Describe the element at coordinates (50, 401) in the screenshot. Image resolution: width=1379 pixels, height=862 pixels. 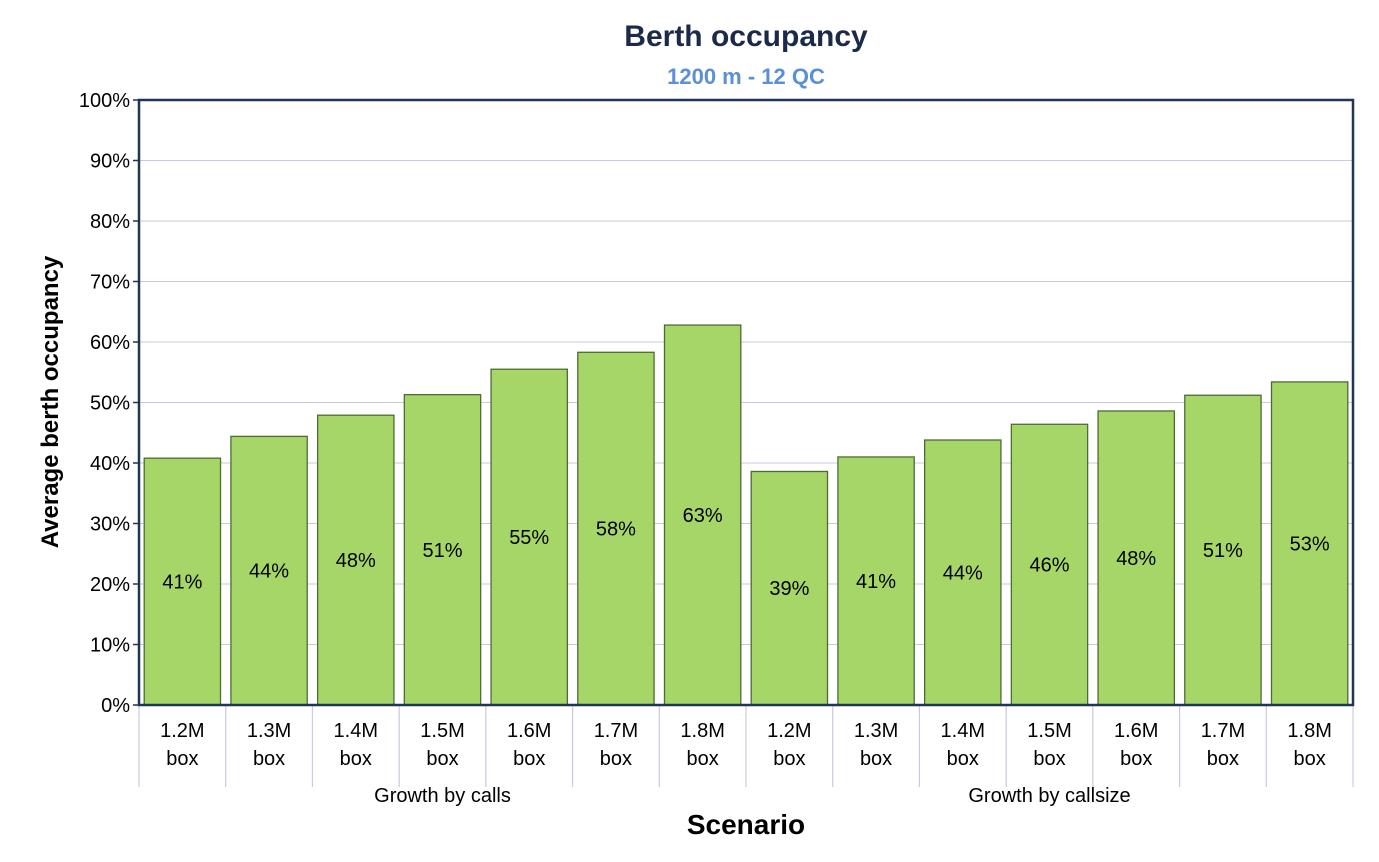
I see `y-axis-label: Average berth occupancy` at that location.